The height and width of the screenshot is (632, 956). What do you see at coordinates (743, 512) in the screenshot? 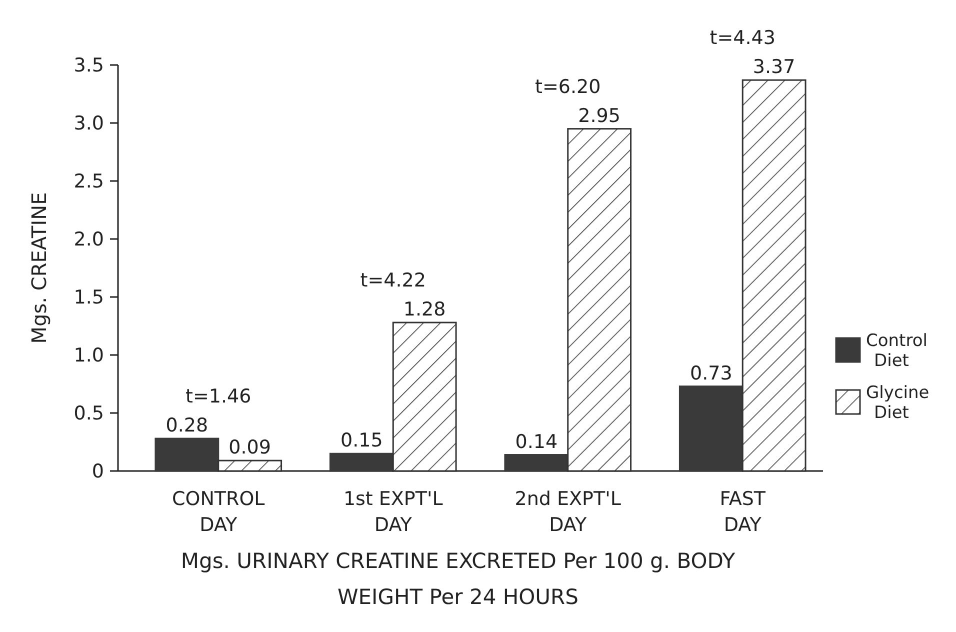
I see `x-tick-label: FAST DAY` at bounding box center [743, 512].